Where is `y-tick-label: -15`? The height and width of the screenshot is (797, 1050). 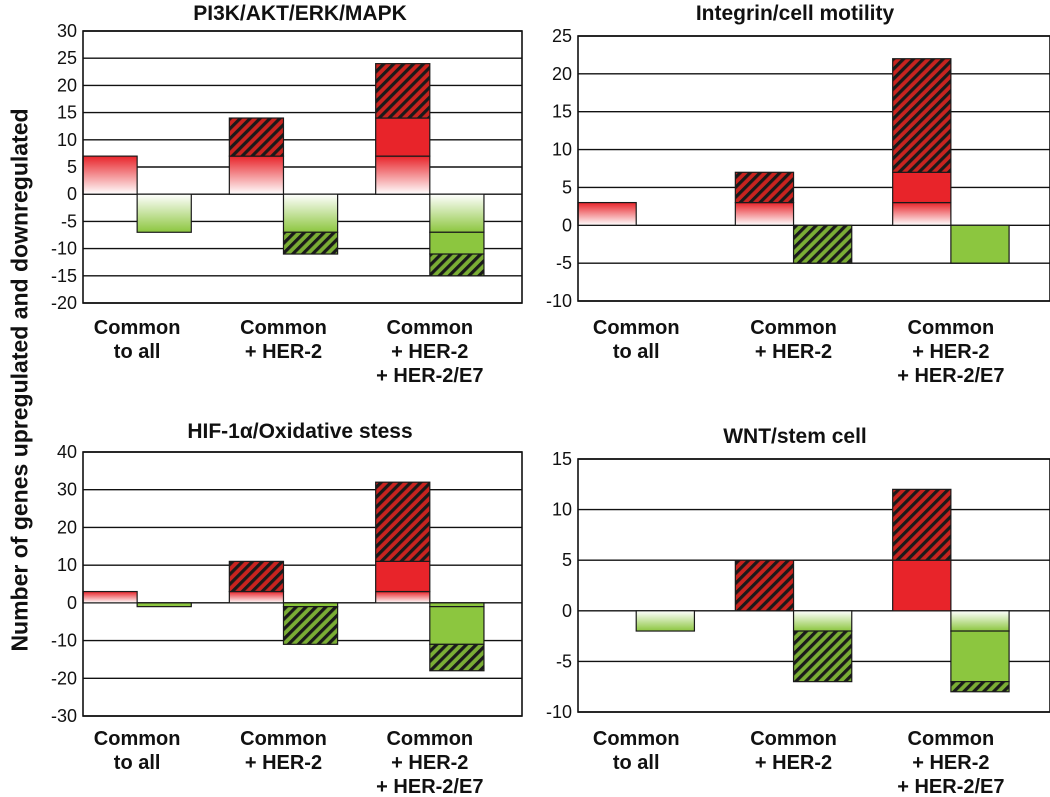 y-tick-label: -15 is located at coordinates (64, 276).